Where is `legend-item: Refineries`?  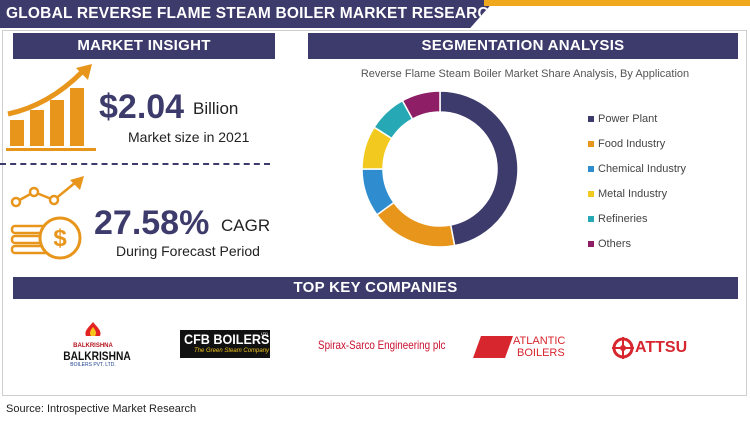 legend-item: Refineries is located at coordinates (637, 218).